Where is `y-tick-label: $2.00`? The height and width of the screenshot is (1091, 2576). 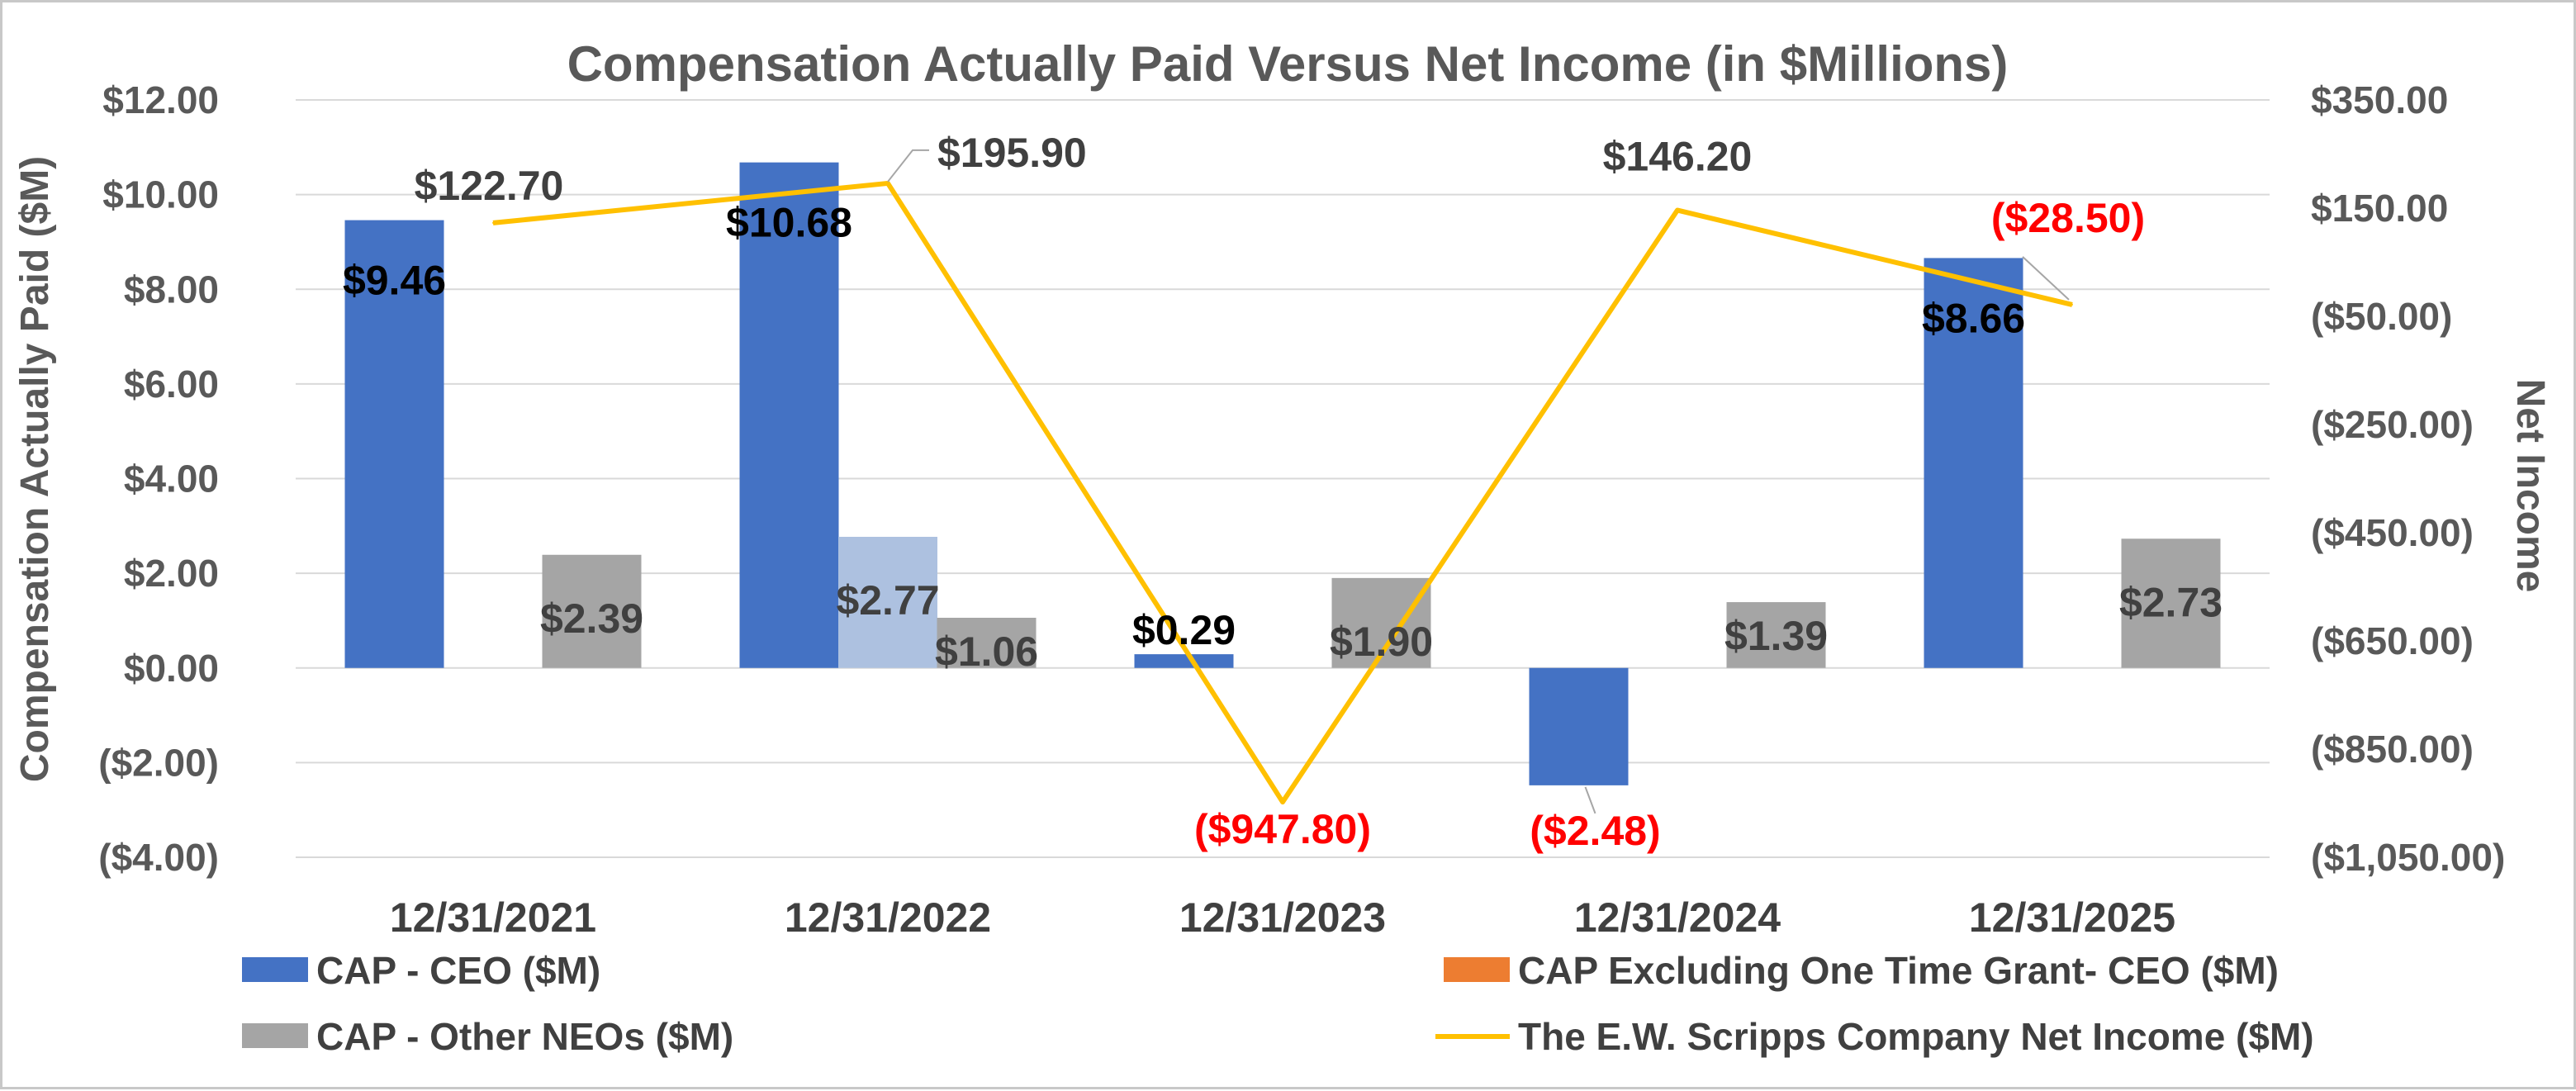
y-tick-label: $2.00 is located at coordinates (171, 573).